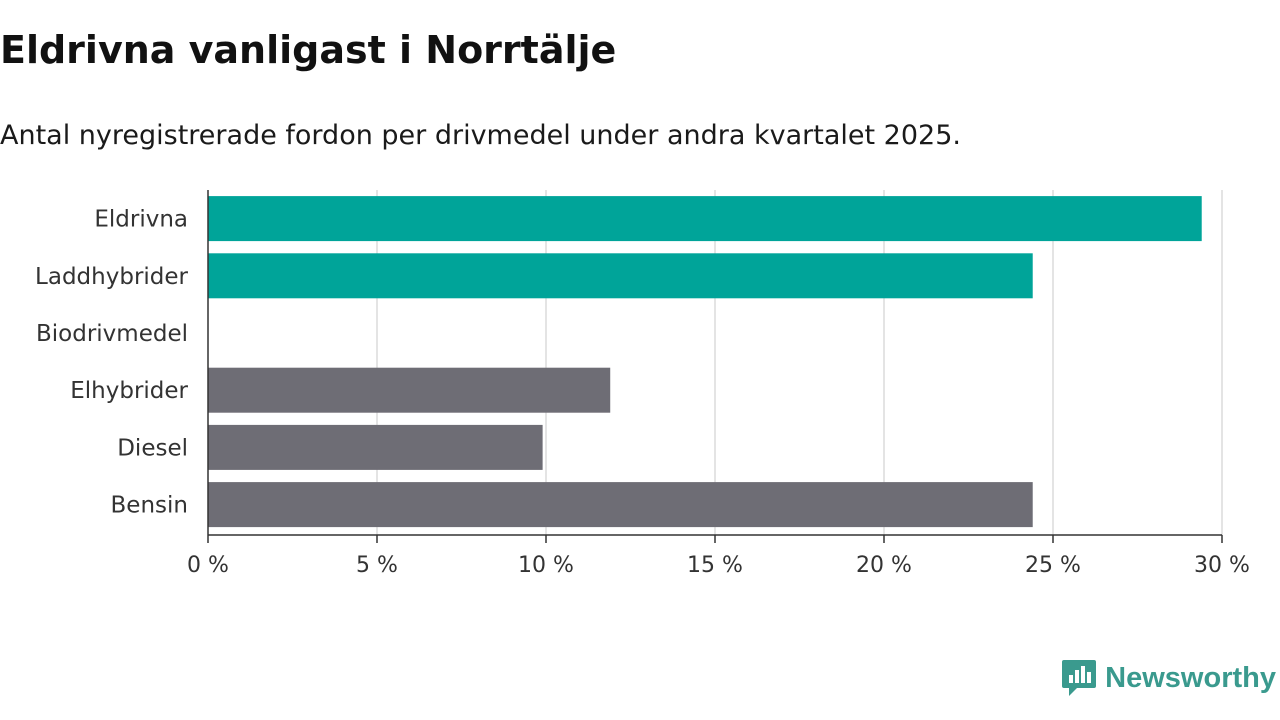 The image size is (1280, 720). I want to click on newsworthy-logo-icon, so click(1079, 678).